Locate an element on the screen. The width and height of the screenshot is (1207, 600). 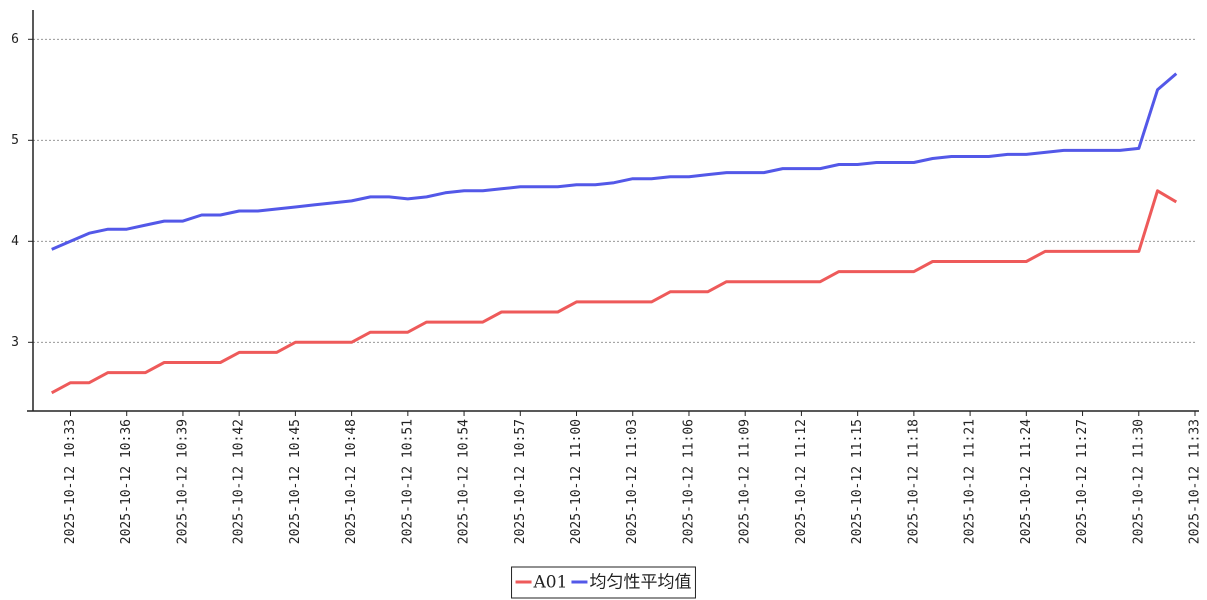
x-tick-label: 2025-10-12 11:03 is located at coordinates (632, 481).